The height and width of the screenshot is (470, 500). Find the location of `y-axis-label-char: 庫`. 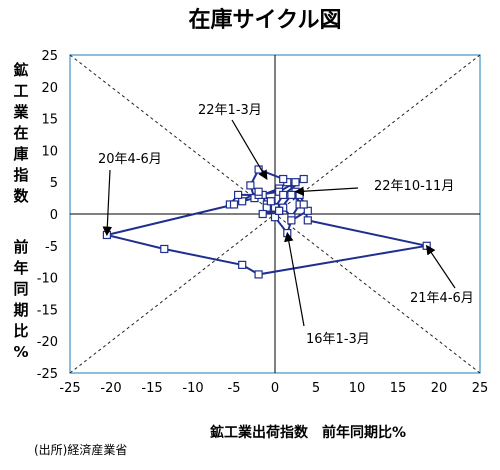

y-axis-label-char: 庫 is located at coordinates (20, 154).